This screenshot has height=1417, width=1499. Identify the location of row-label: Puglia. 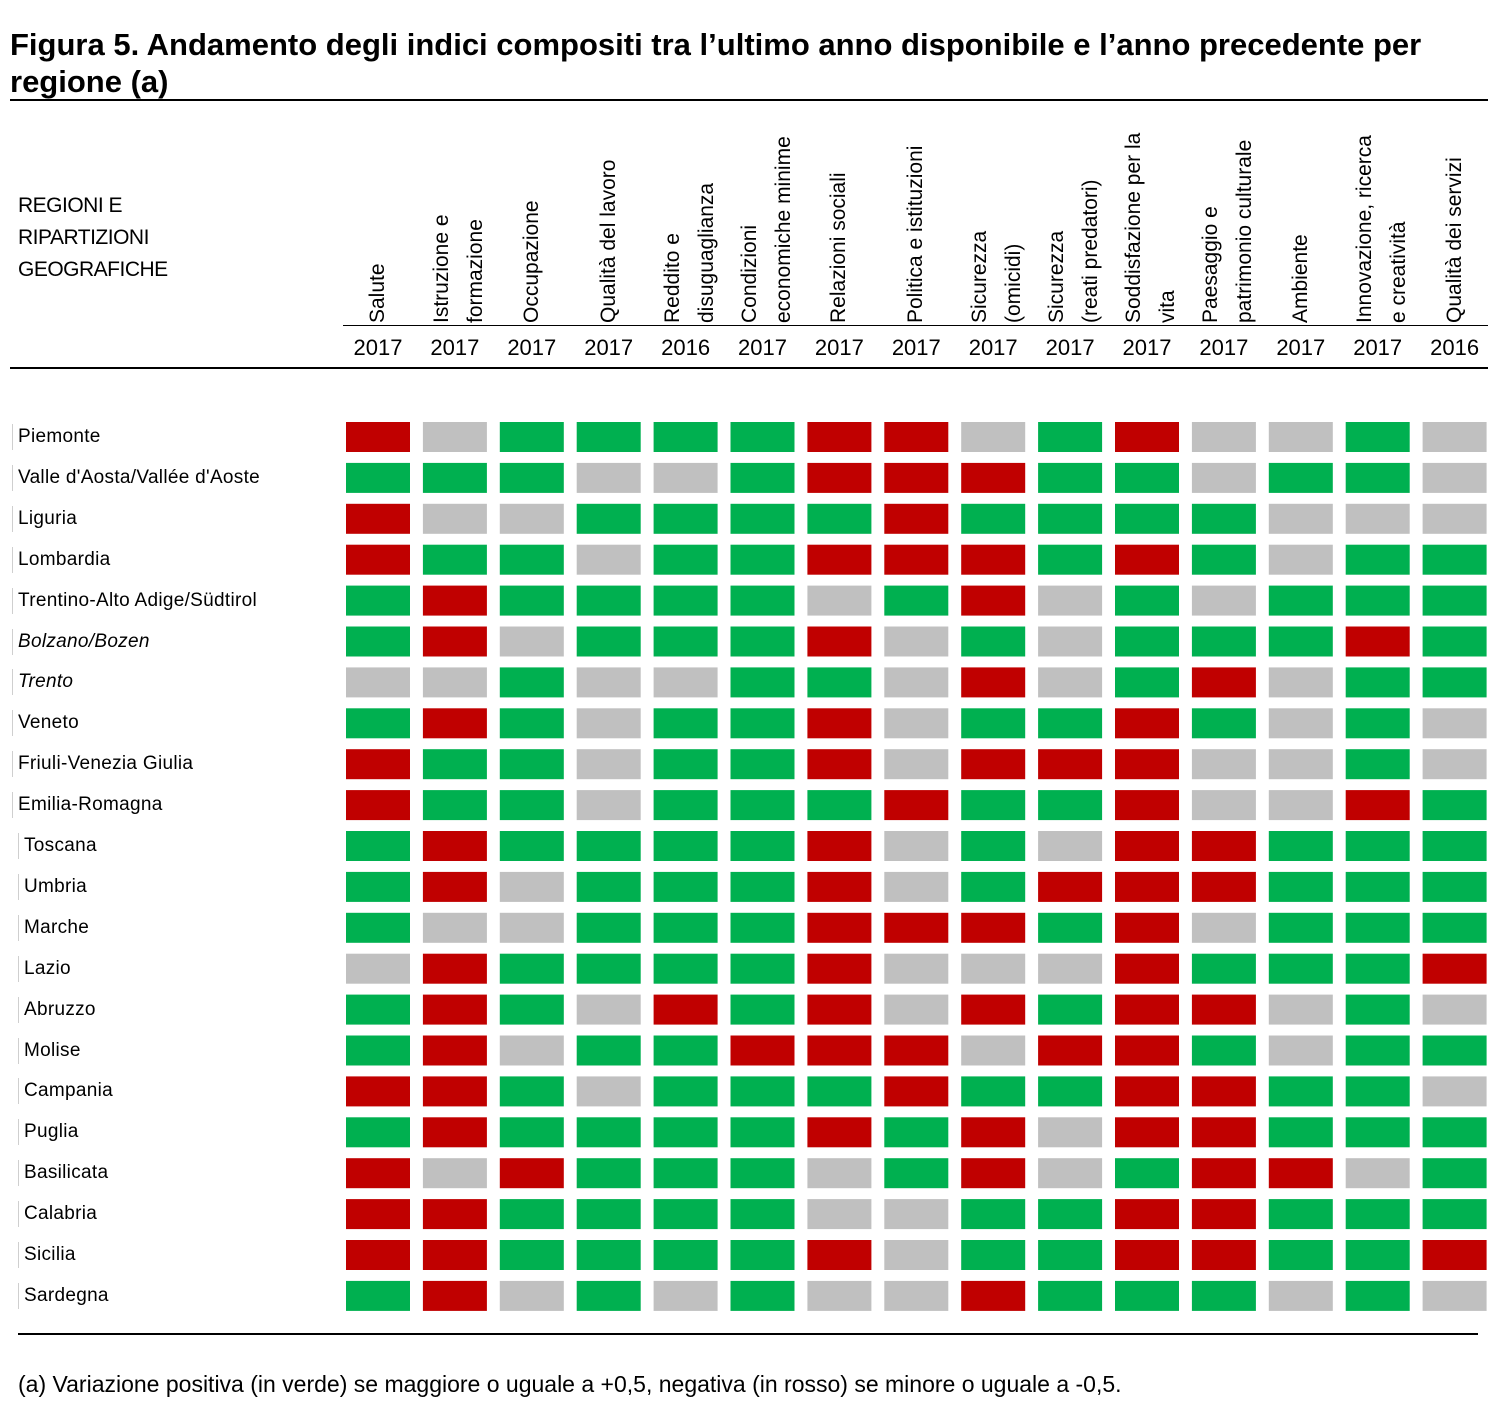
(48, 1132).